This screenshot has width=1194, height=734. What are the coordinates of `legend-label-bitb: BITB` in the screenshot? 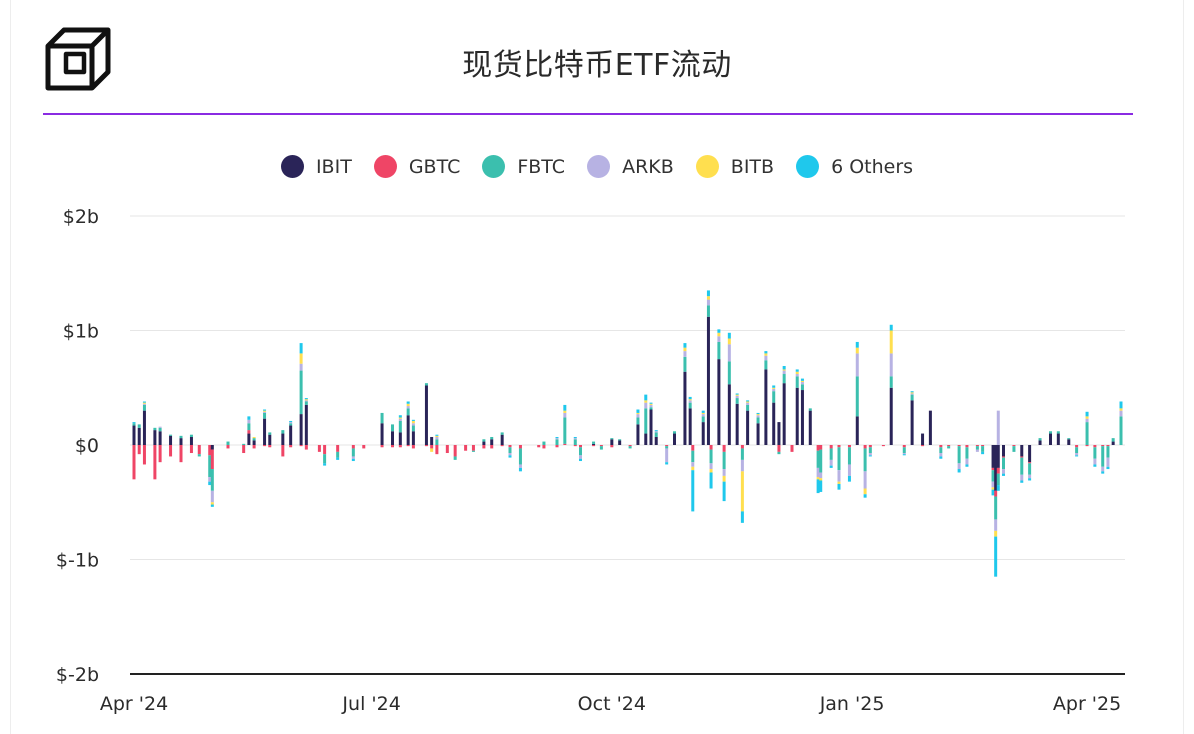 It's located at (752, 166).